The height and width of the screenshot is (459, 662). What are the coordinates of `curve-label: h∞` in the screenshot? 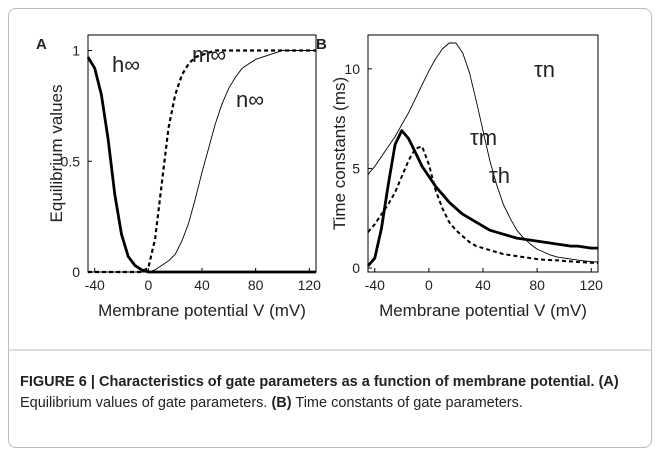 It's located at (126, 64).